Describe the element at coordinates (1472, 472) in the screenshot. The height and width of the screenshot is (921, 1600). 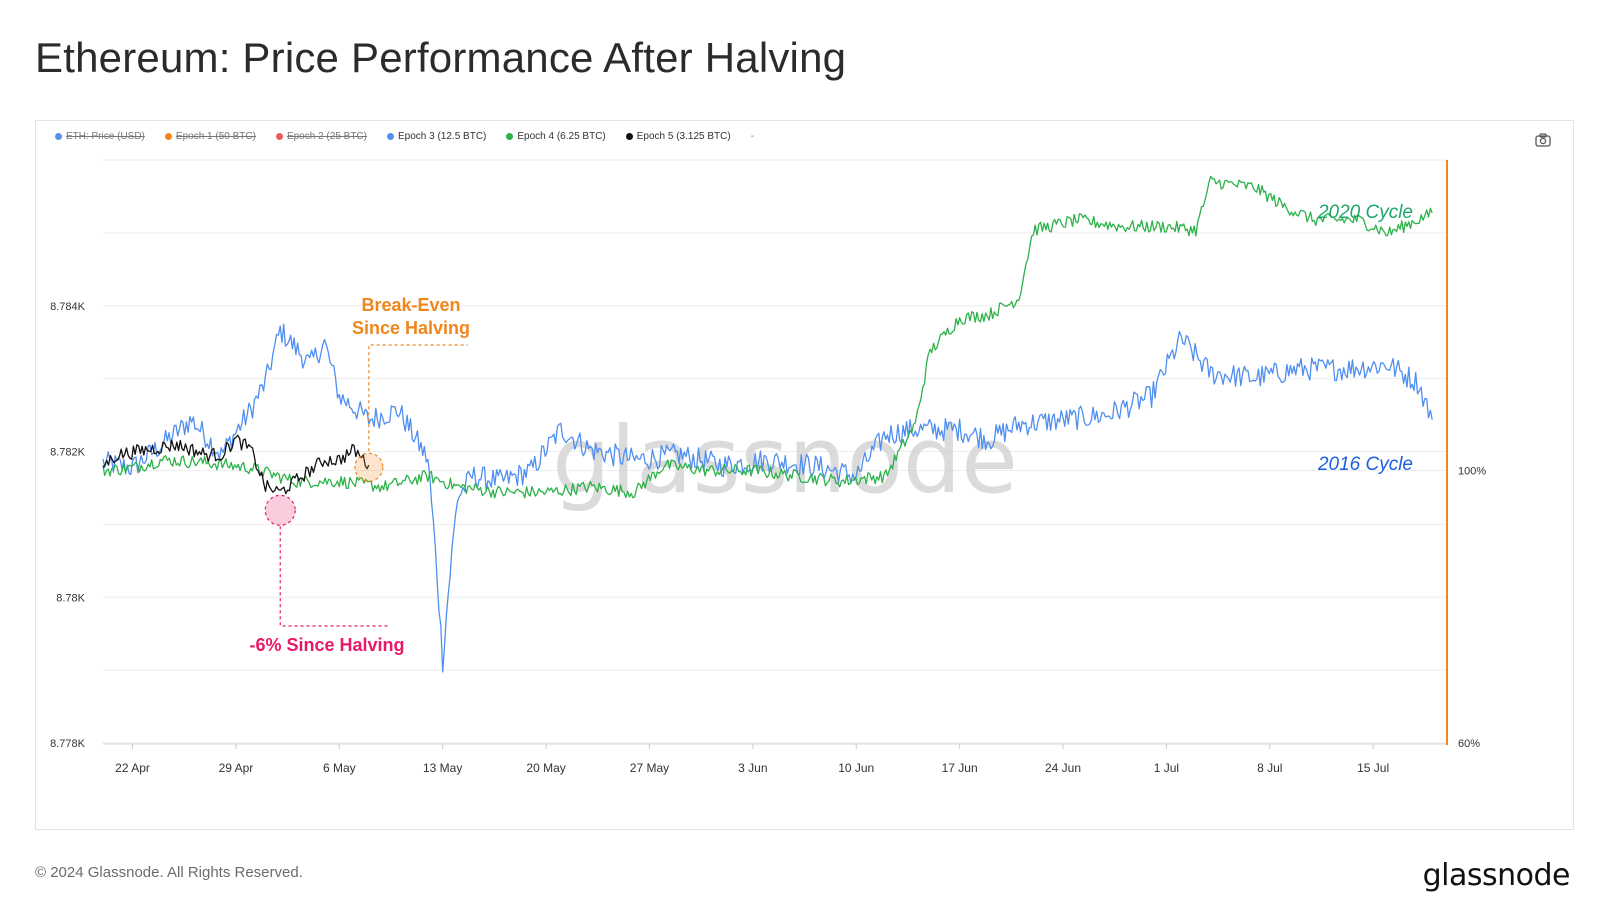
I see `y-right-tick-label: 100%` at that location.